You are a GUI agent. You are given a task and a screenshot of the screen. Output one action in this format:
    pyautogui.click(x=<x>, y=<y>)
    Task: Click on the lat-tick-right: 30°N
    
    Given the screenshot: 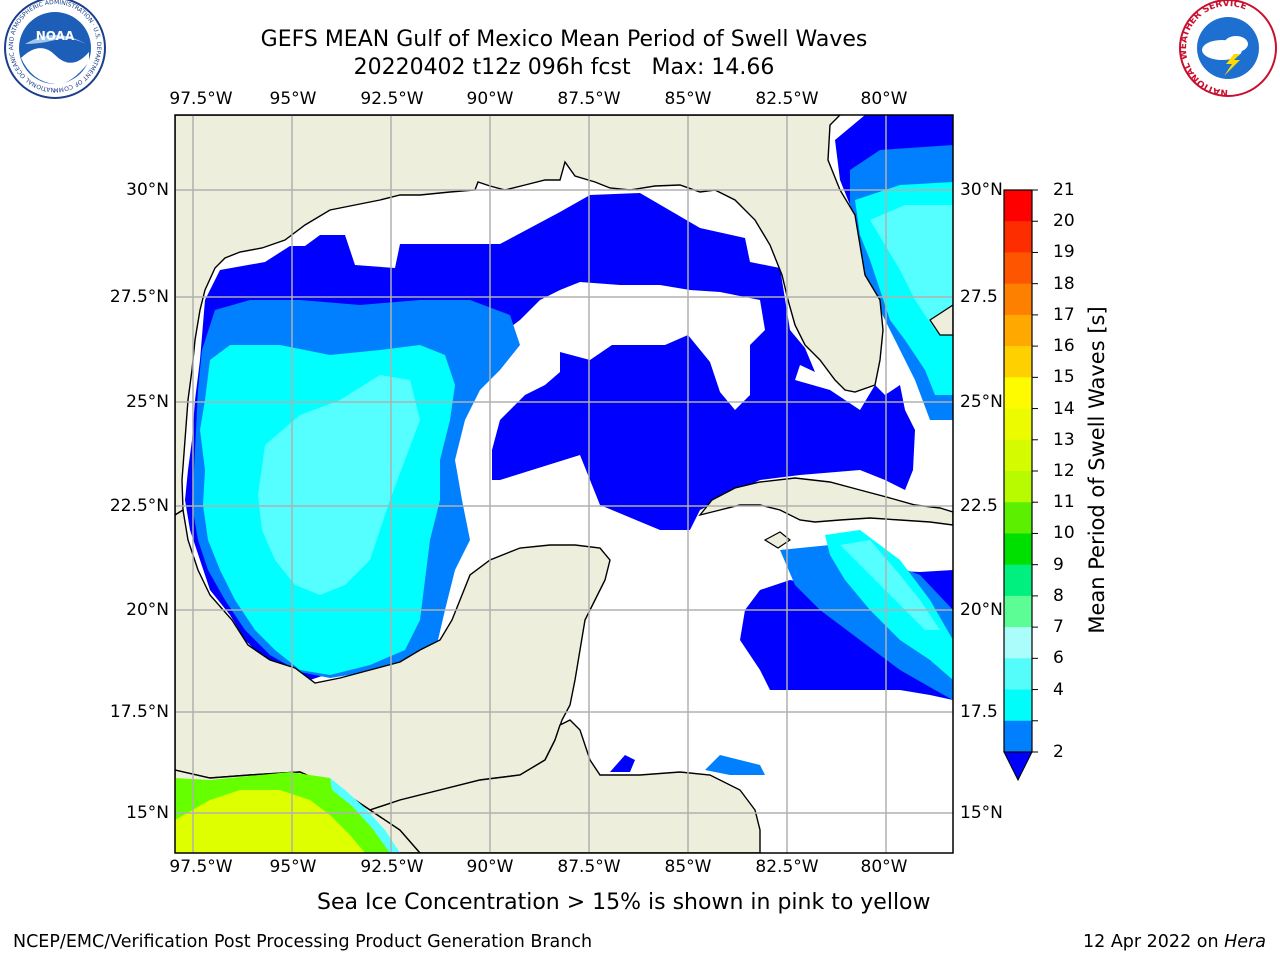 What is the action you would take?
    pyautogui.click(x=981, y=190)
    